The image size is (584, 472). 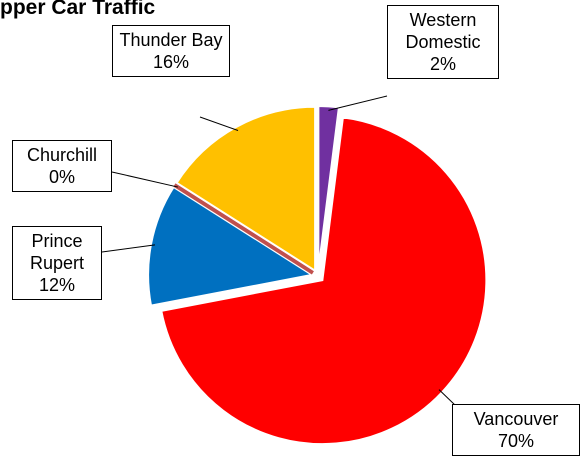 What do you see at coordinates (516, 419) in the screenshot?
I see `label-name: Vancouver` at bounding box center [516, 419].